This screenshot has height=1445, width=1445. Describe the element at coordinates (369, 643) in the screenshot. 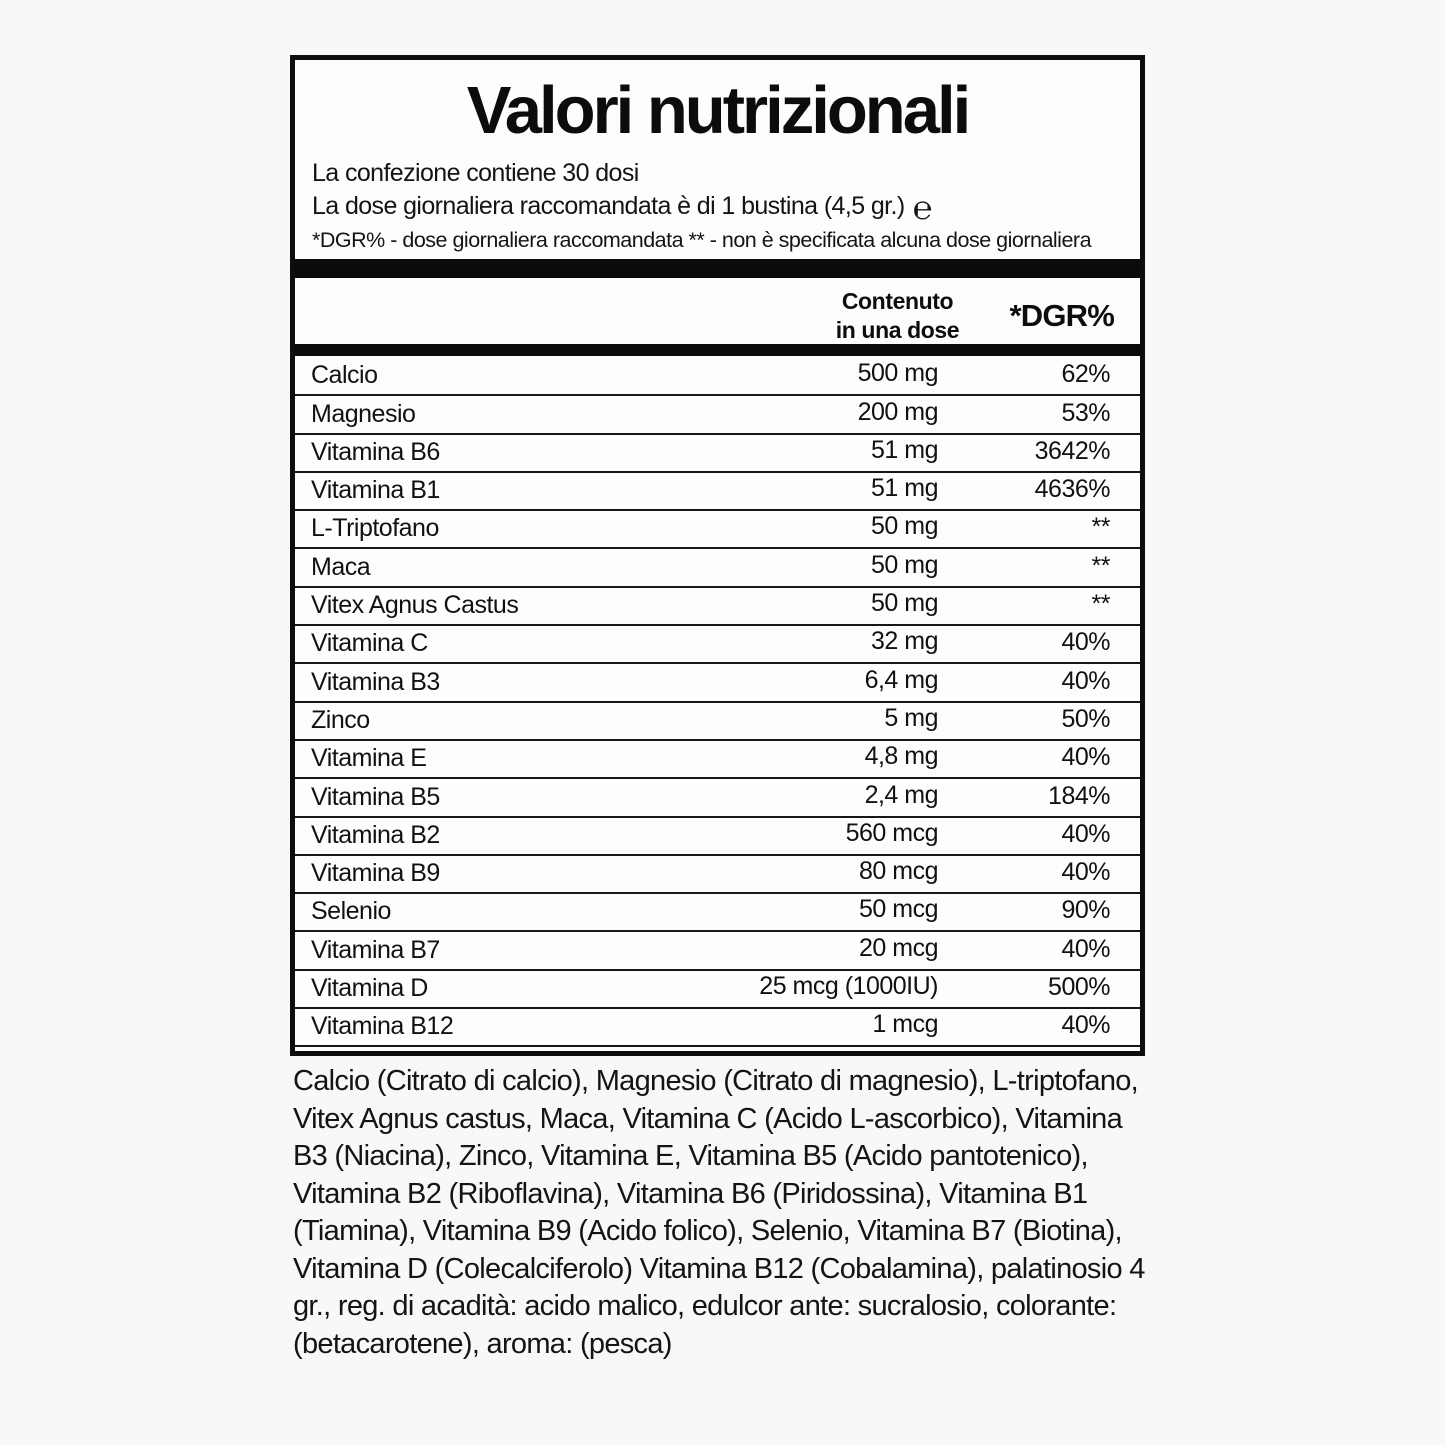

I see `row-name: Vitamina C` at that location.